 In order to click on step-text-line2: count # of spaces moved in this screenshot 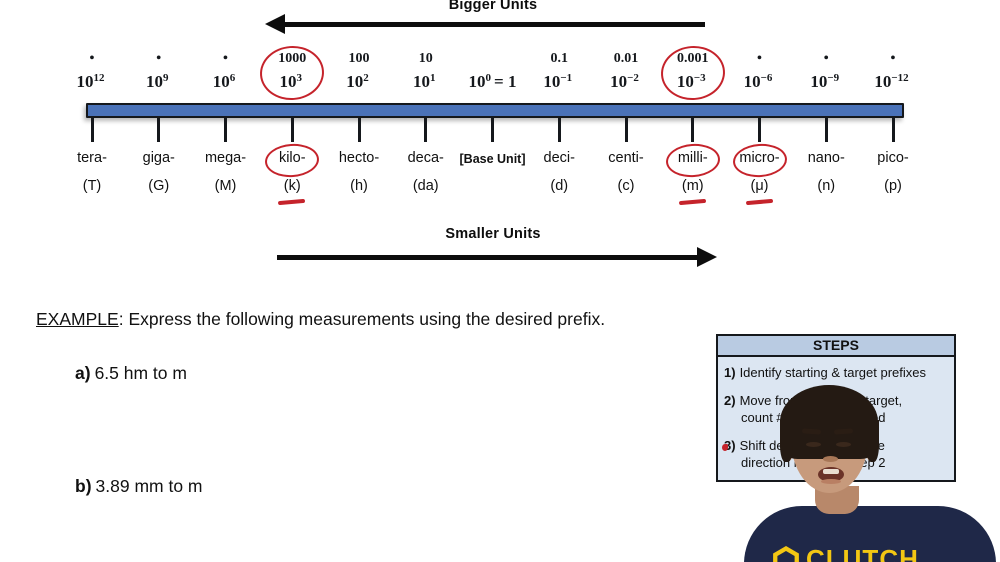, I will do `click(813, 417)`.